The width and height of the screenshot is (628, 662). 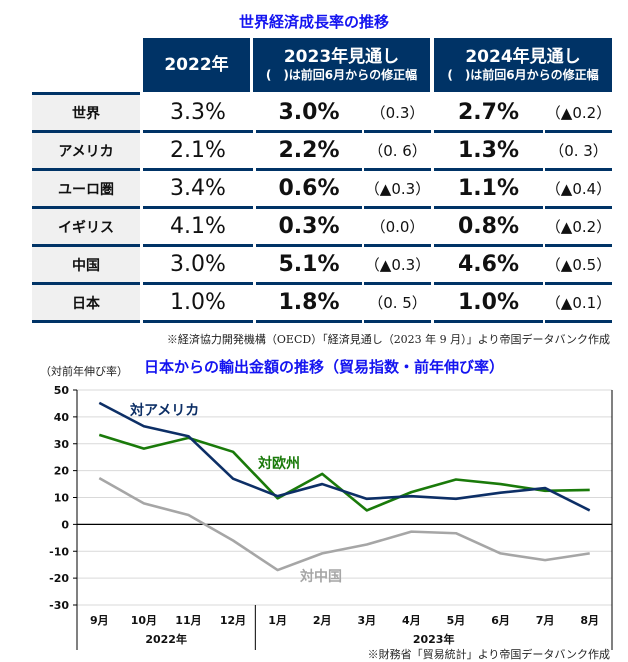 What do you see at coordinates (309, 114) in the screenshot?
I see `table-cell-v2023: 3.0%` at bounding box center [309, 114].